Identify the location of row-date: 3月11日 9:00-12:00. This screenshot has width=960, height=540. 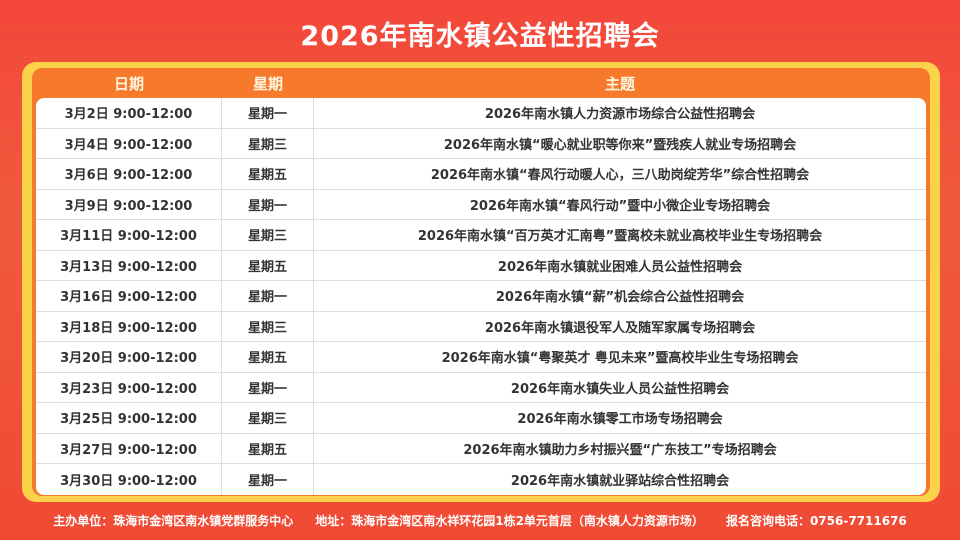
(129, 235).